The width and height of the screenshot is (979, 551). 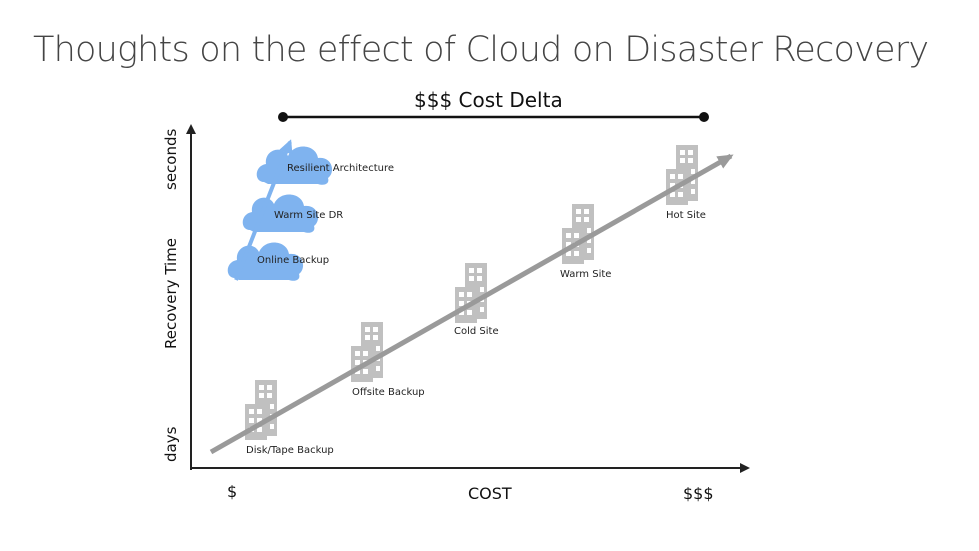 What do you see at coordinates (283, 117) in the screenshot?
I see `cost-delta-start-dot` at bounding box center [283, 117].